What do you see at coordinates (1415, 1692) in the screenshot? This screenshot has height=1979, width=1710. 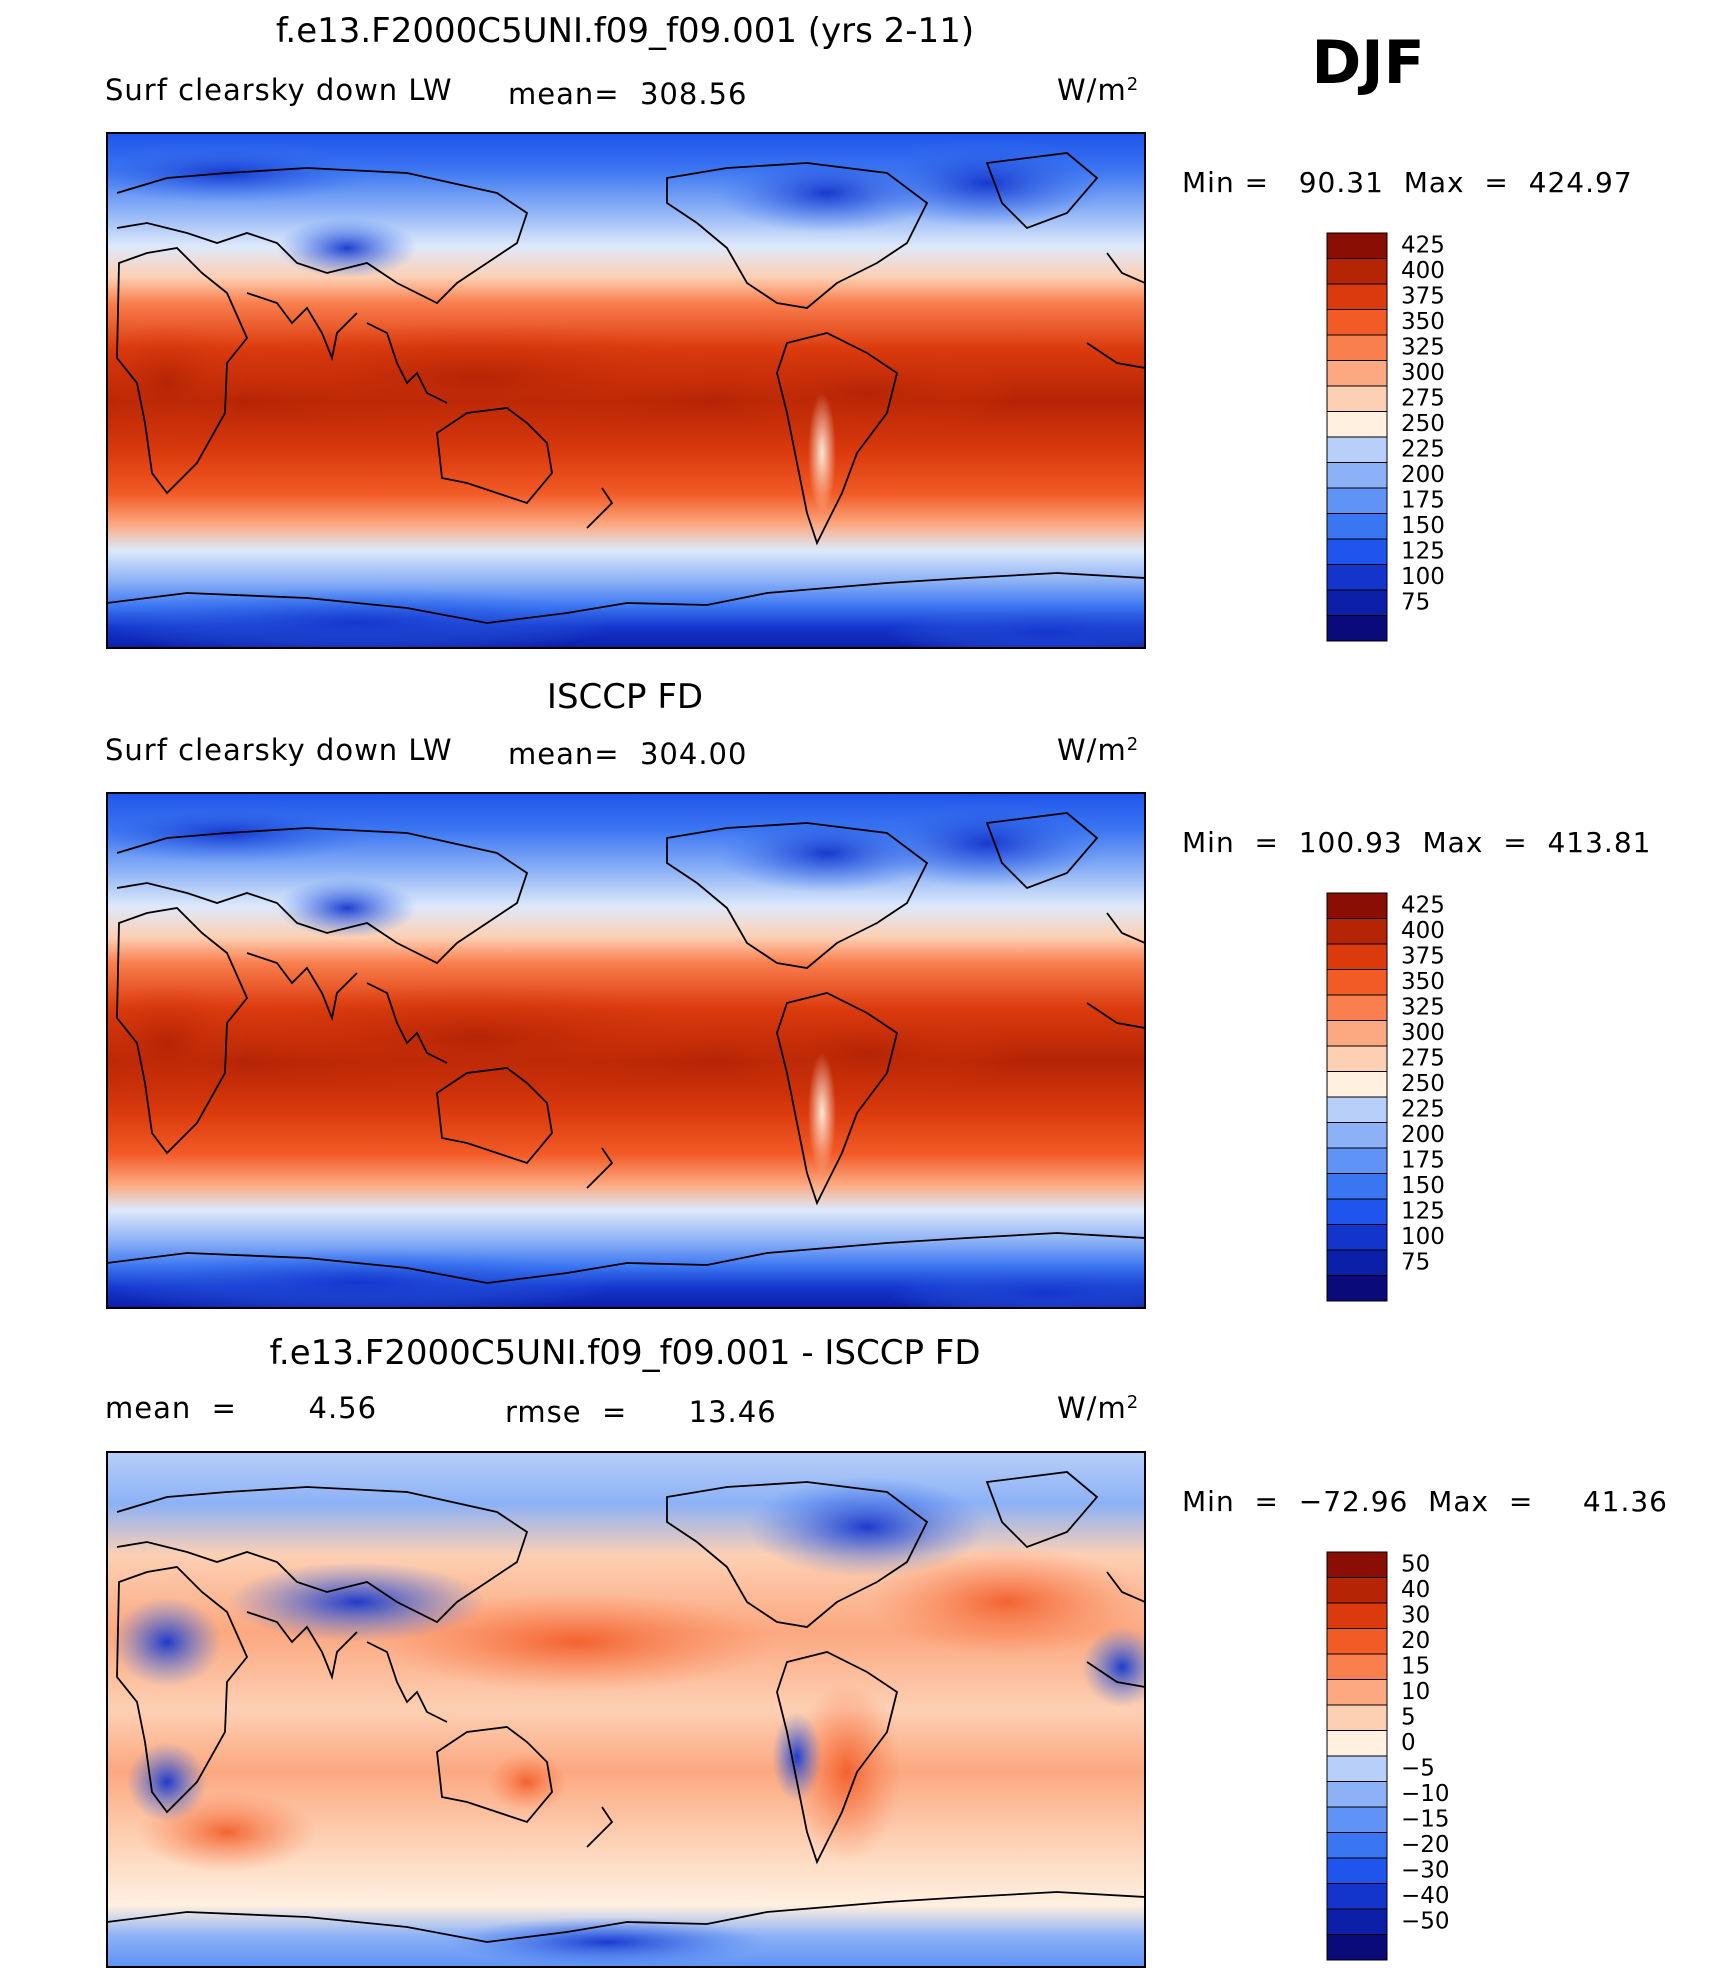 I see `colorbar-tick-label: 10` at bounding box center [1415, 1692].